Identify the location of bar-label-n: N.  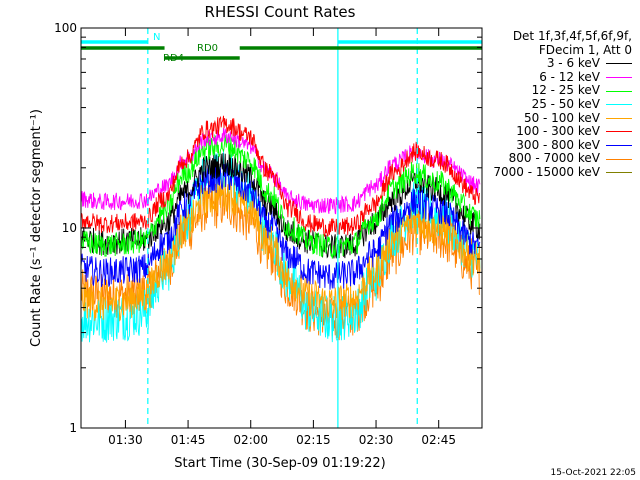
(156, 37).